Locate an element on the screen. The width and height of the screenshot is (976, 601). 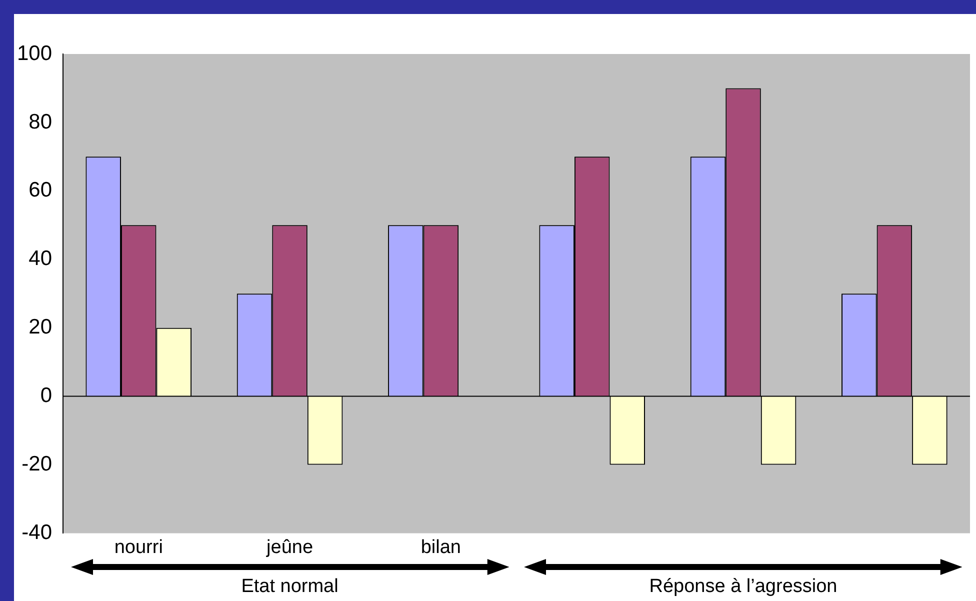
x-tick-label: nourri is located at coordinates (138, 547).